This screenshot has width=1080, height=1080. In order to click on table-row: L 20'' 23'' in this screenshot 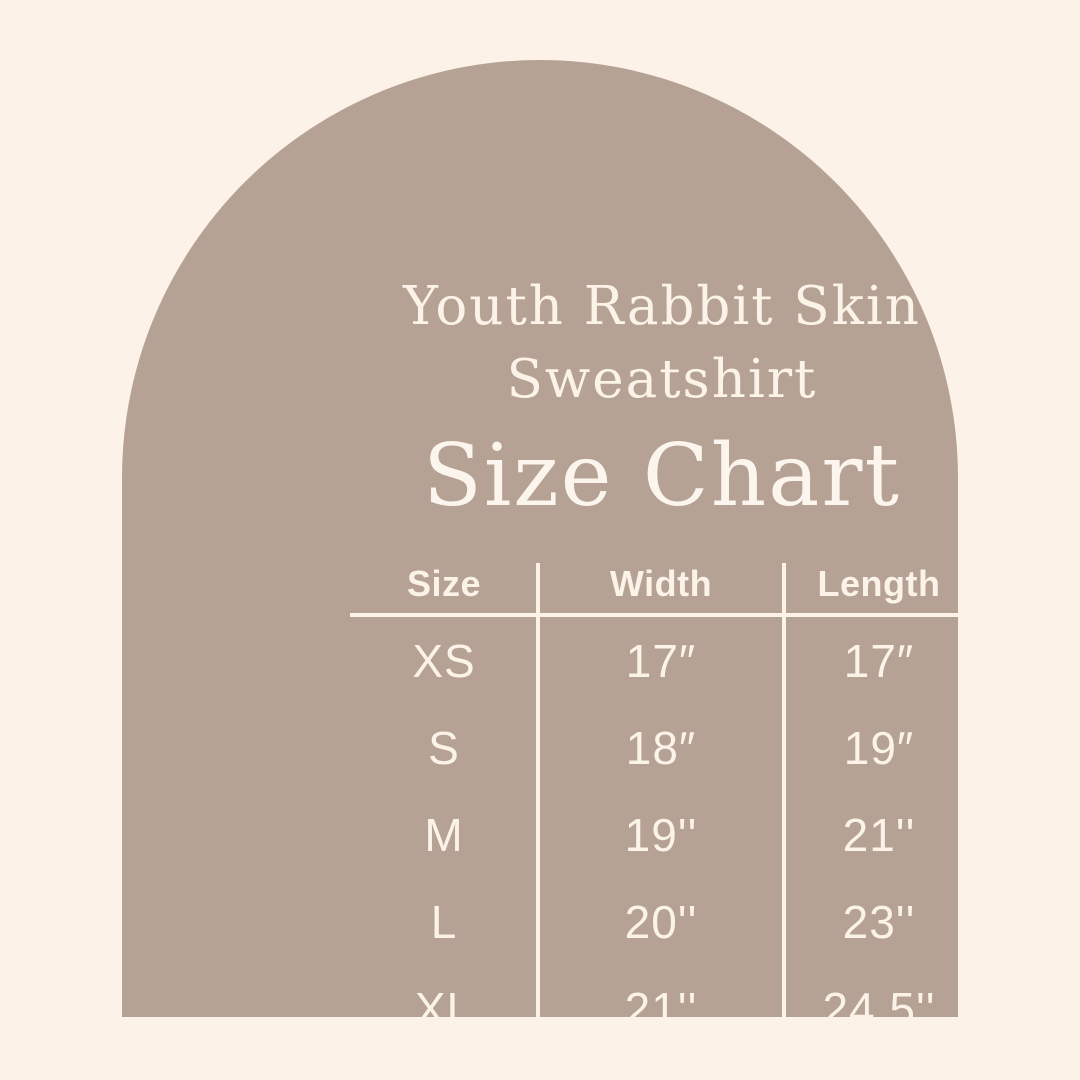, I will do `click(662, 921)`.